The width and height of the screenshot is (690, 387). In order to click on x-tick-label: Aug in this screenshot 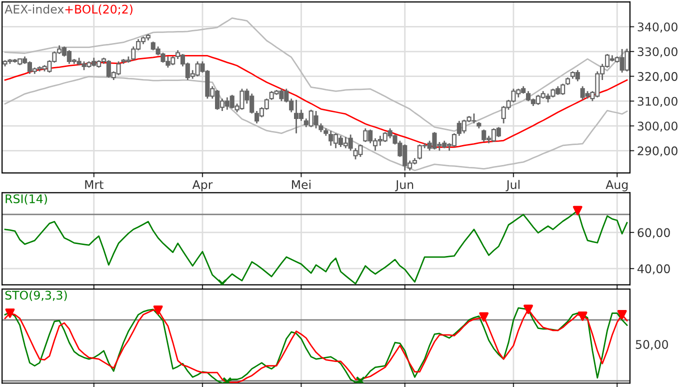, I will do `click(617, 186)`.